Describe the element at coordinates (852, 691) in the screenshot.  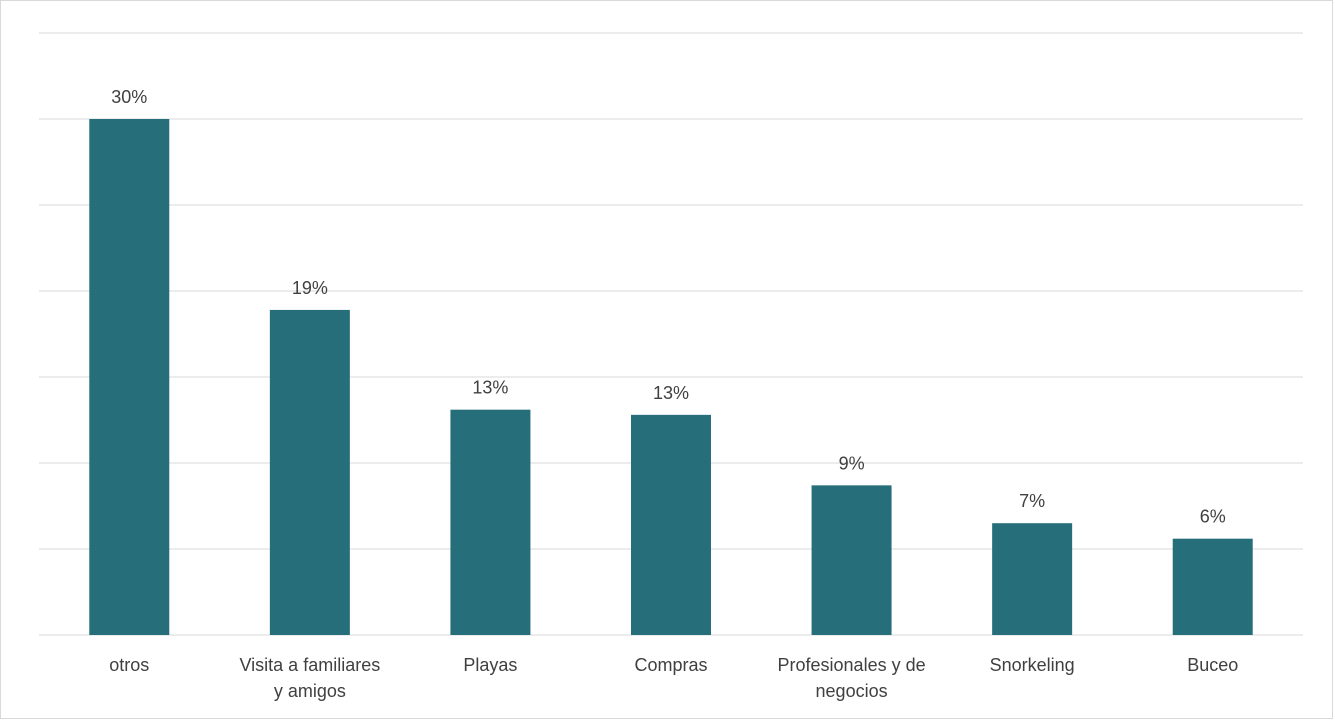
I see `category-label: negocios` at that location.